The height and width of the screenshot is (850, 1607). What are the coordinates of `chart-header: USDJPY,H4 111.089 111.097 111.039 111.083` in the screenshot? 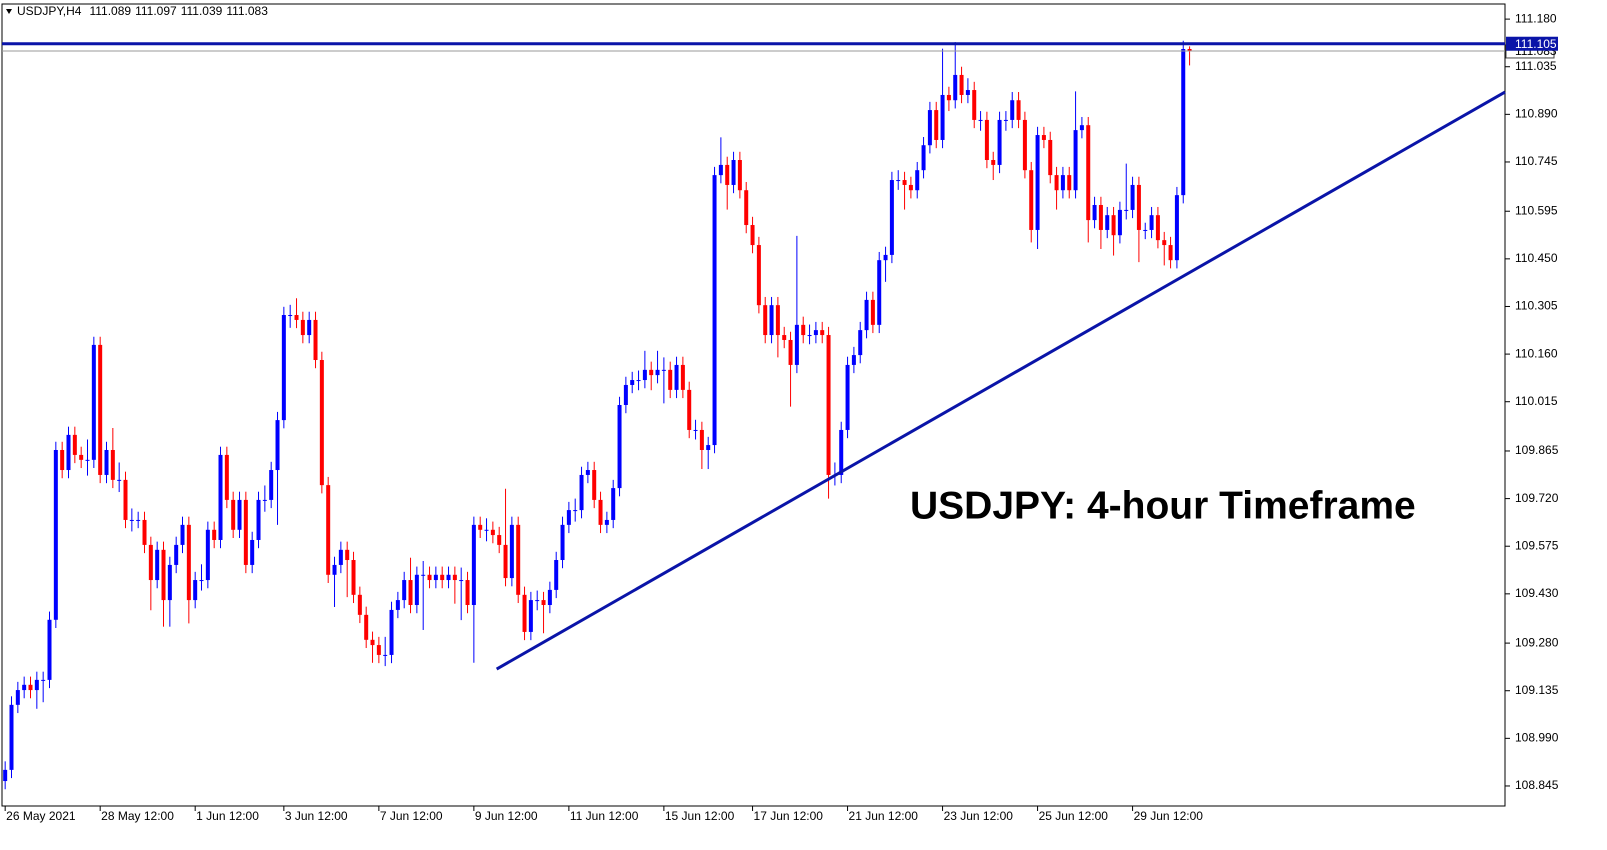 It's located at (142, 11).